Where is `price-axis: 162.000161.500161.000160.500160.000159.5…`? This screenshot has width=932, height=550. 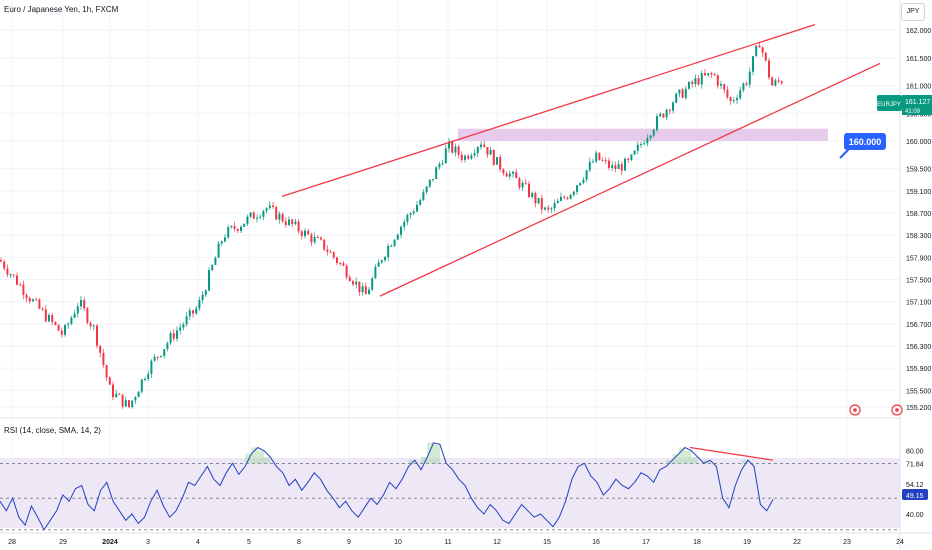 price-axis: 162.000161.500161.000160.500160.000159.5… is located at coordinates (918, 220).